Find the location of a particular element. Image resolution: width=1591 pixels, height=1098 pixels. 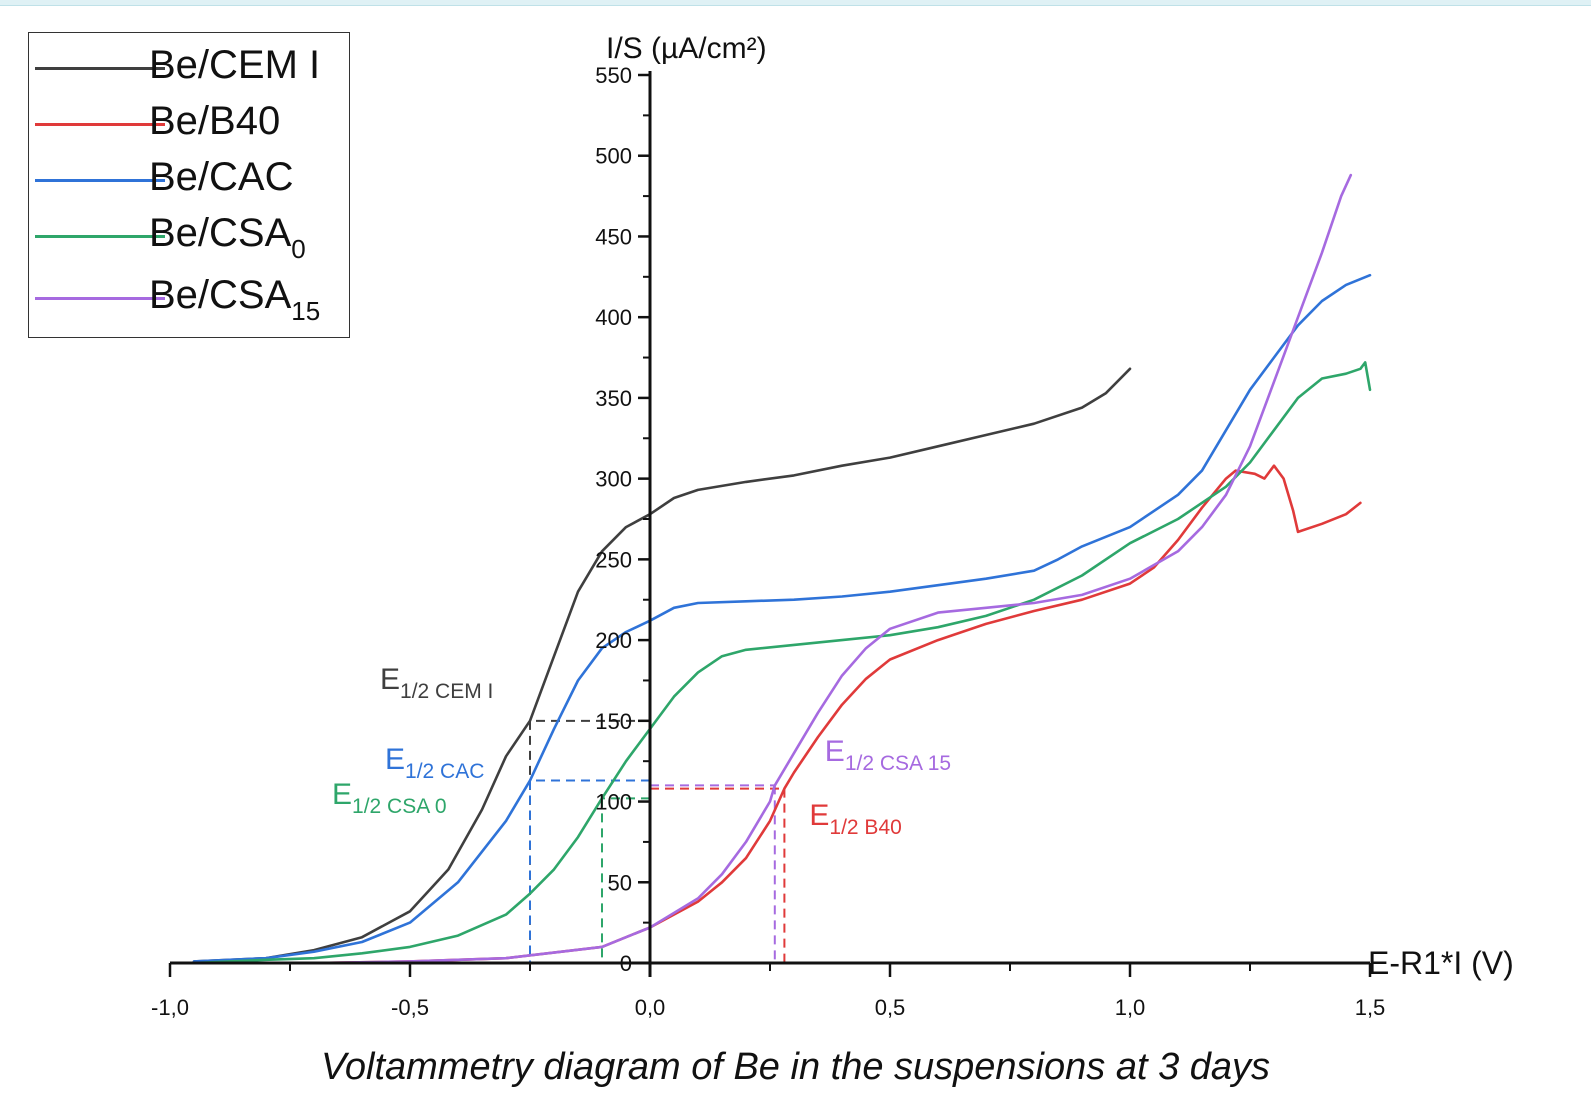

y-tick-label: 0 is located at coordinates (626, 963).